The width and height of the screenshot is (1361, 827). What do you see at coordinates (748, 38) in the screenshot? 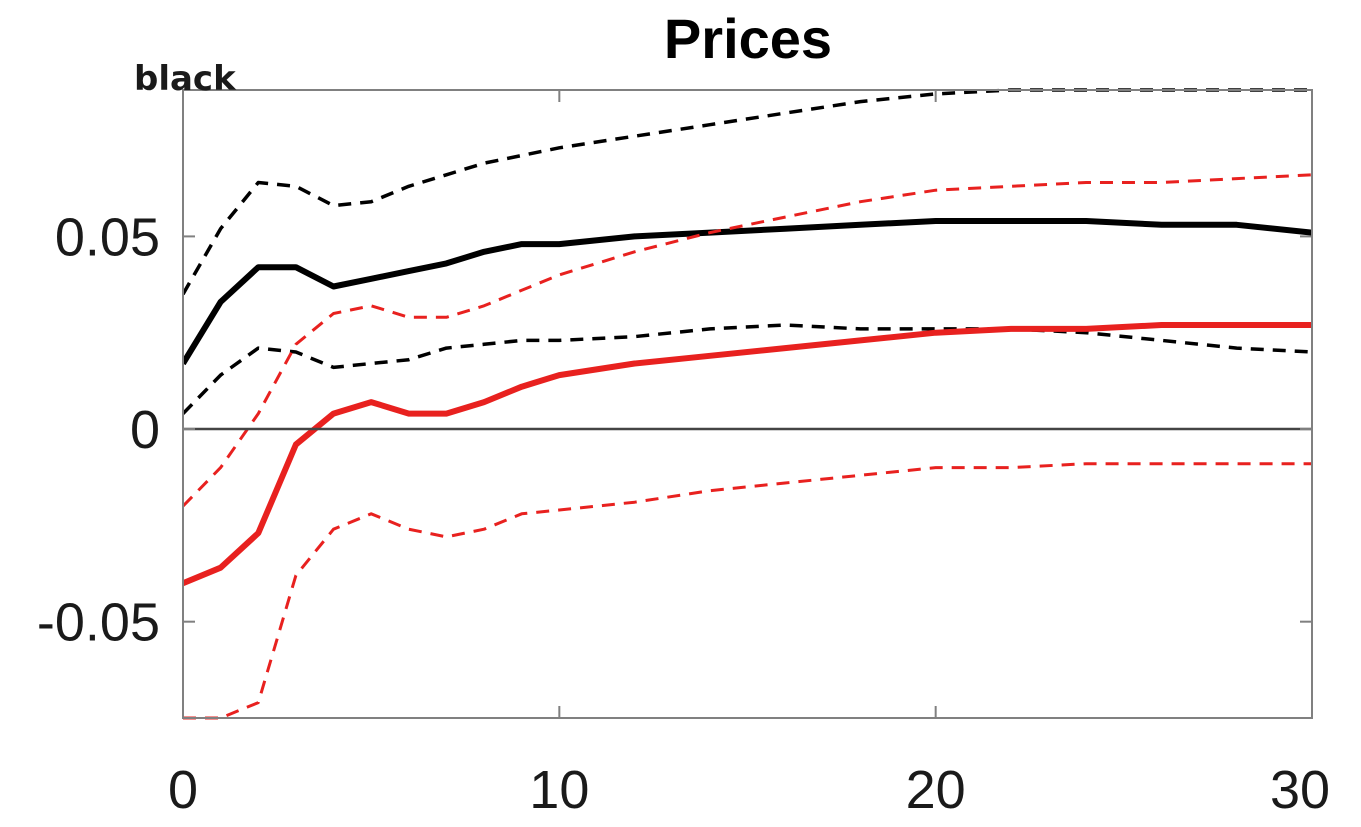
I see `chart-title: Prices` at bounding box center [748, 38].